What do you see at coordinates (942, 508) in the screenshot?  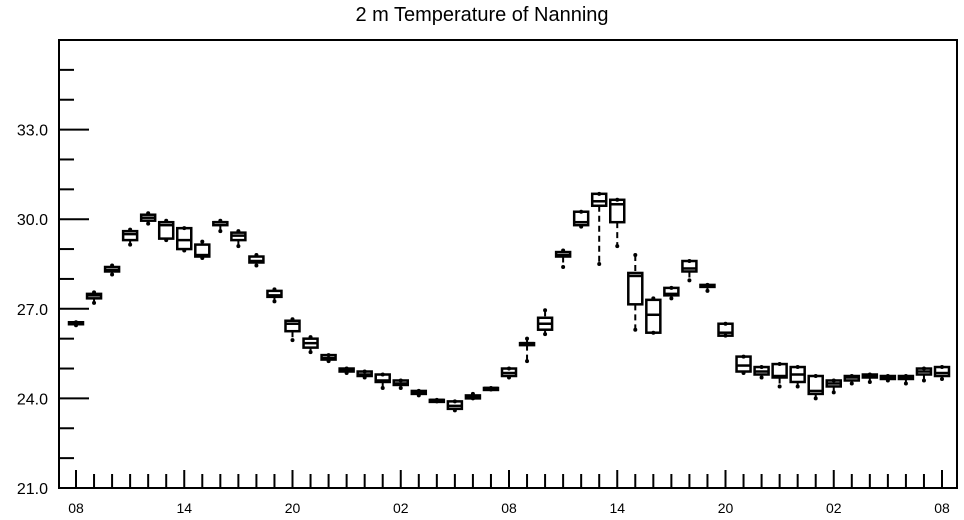 I see `x-tick-label: 08` at bounding box center [942, 508].